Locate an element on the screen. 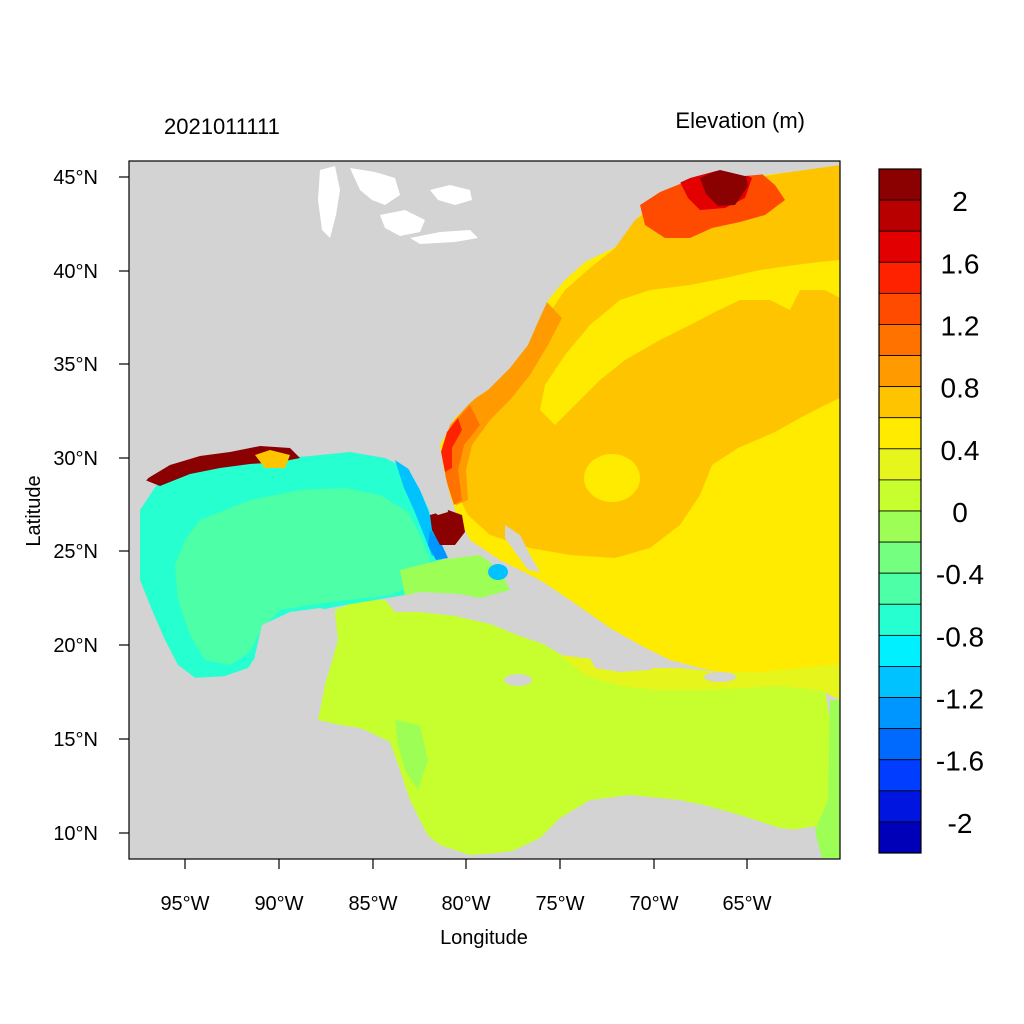 The width and height of the screenshot is (1024, 1024). east-coast-surge is located at coordinates (502, 402).